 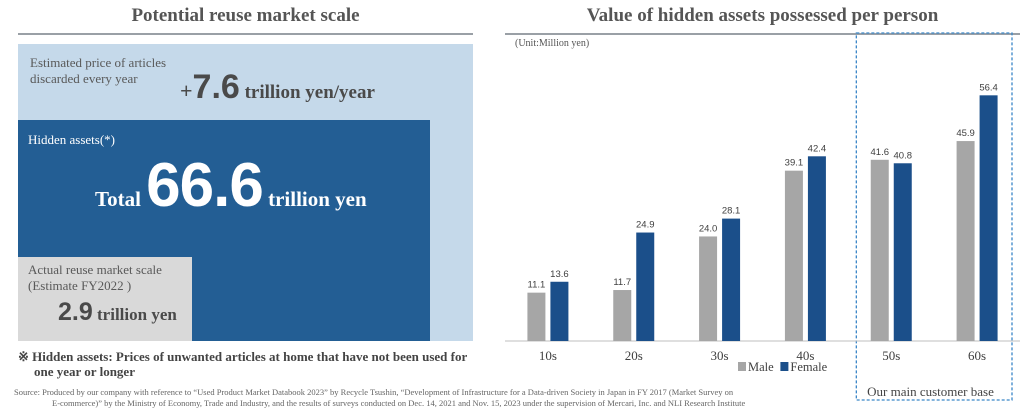 I want to click on left-title-rule, so click(x=245, y=34).